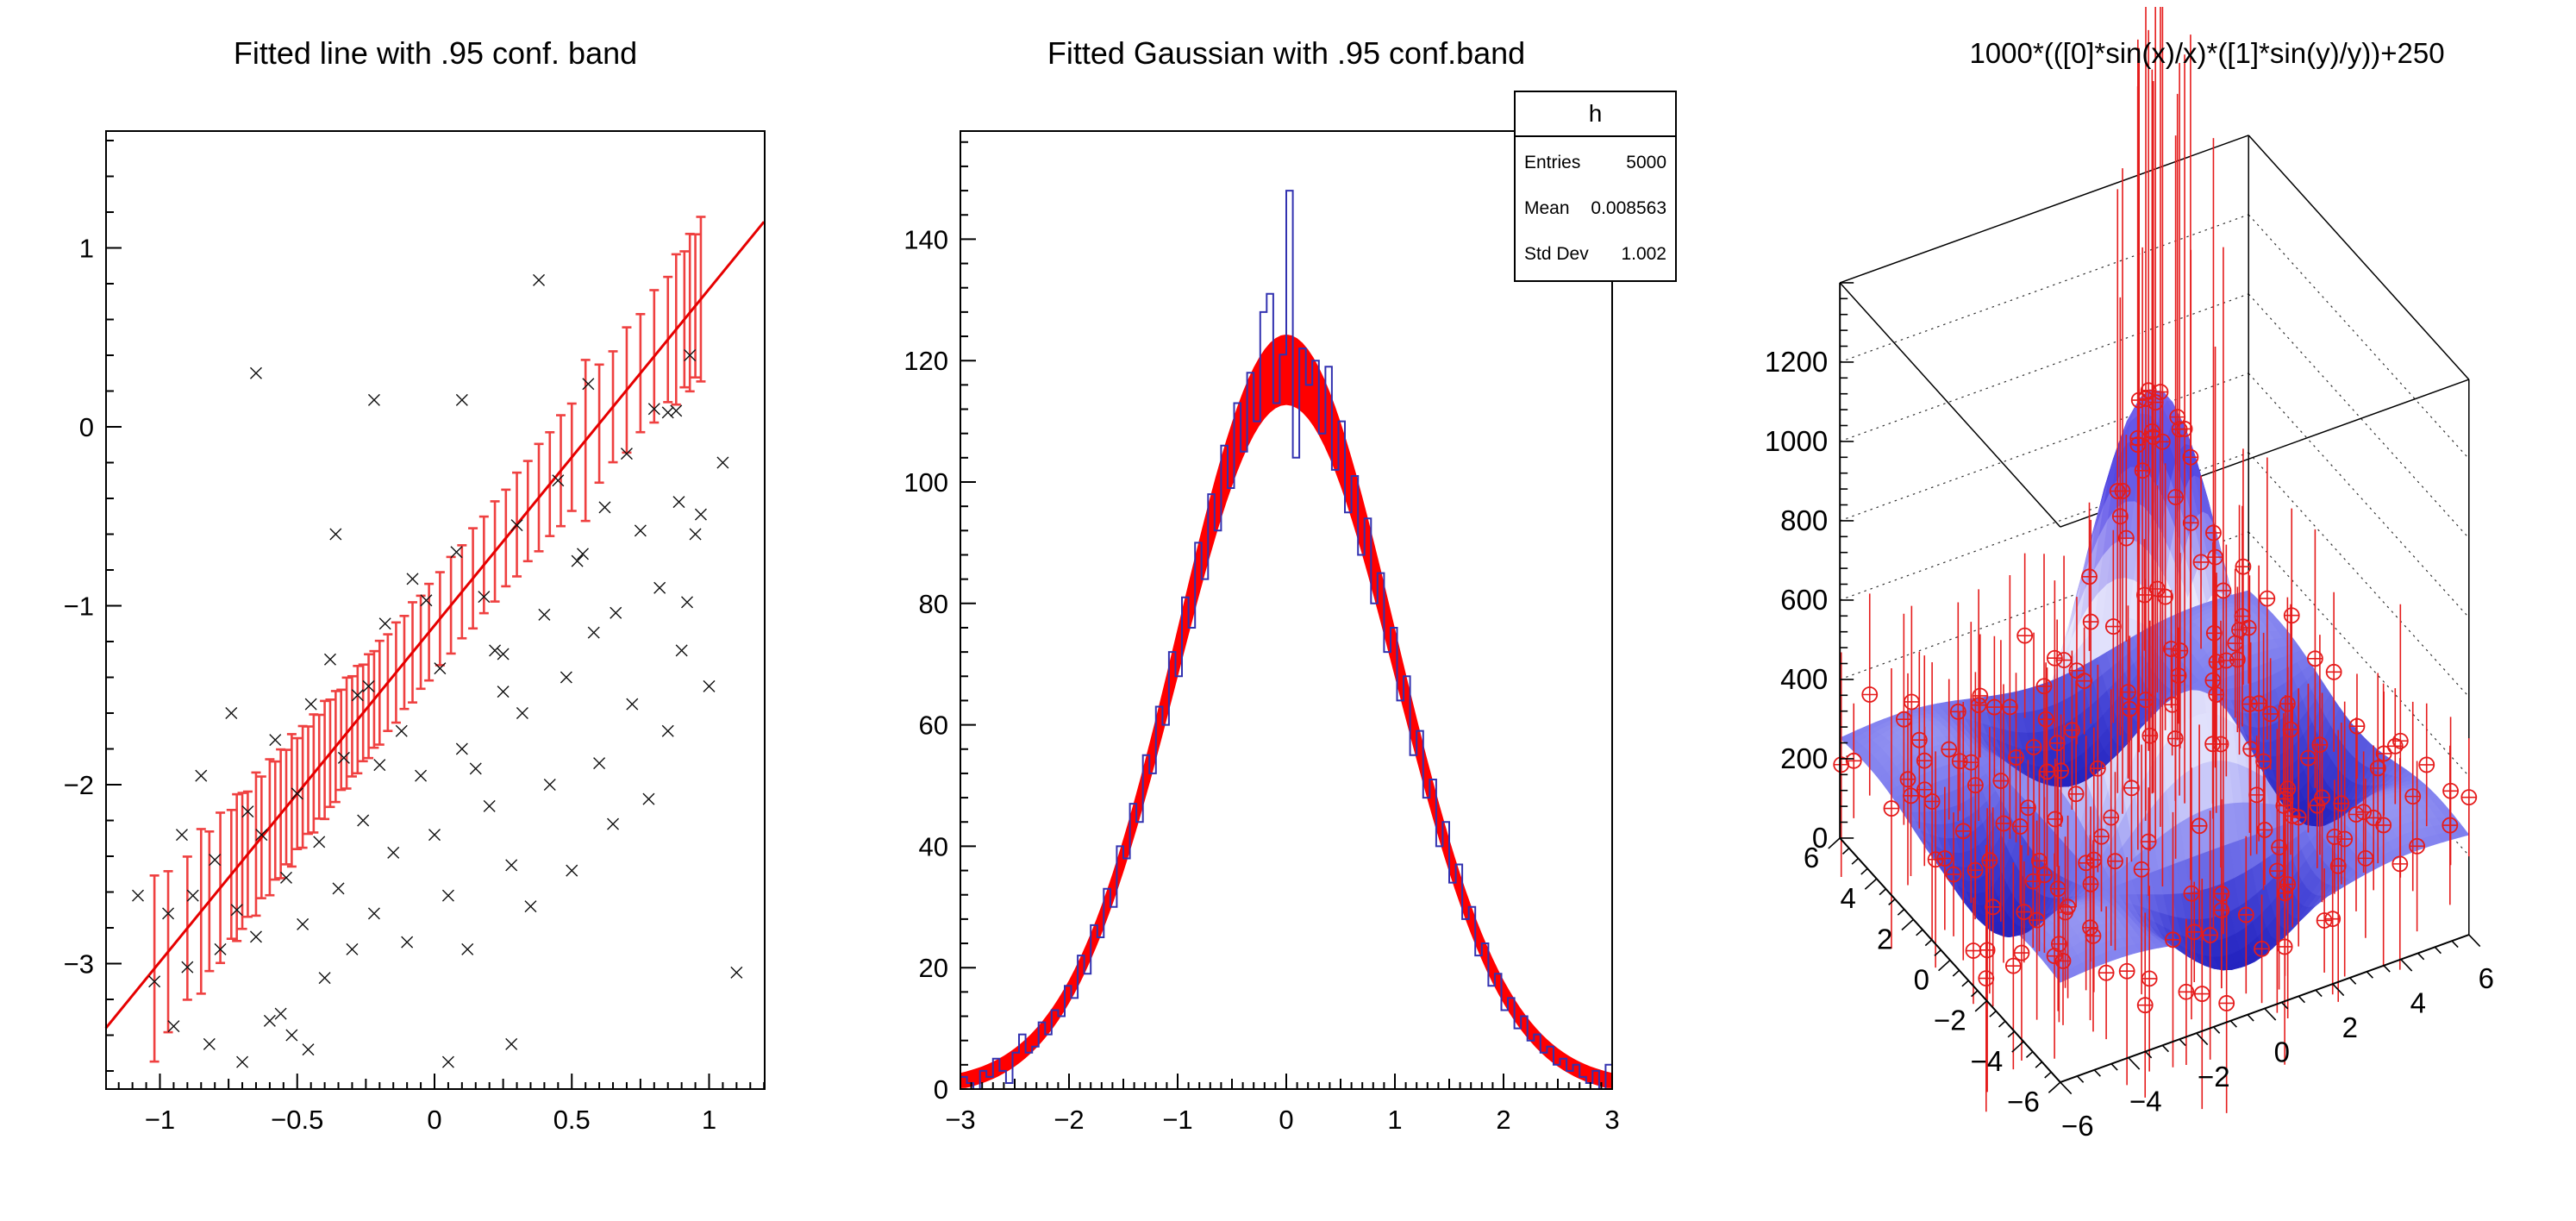 The width and height of the screenshot is (2576, 1221). What do you see at coordinates (1796, 441) in the screenshot?
I see `svg-text: 1000` at bounding box center [1796, 441].